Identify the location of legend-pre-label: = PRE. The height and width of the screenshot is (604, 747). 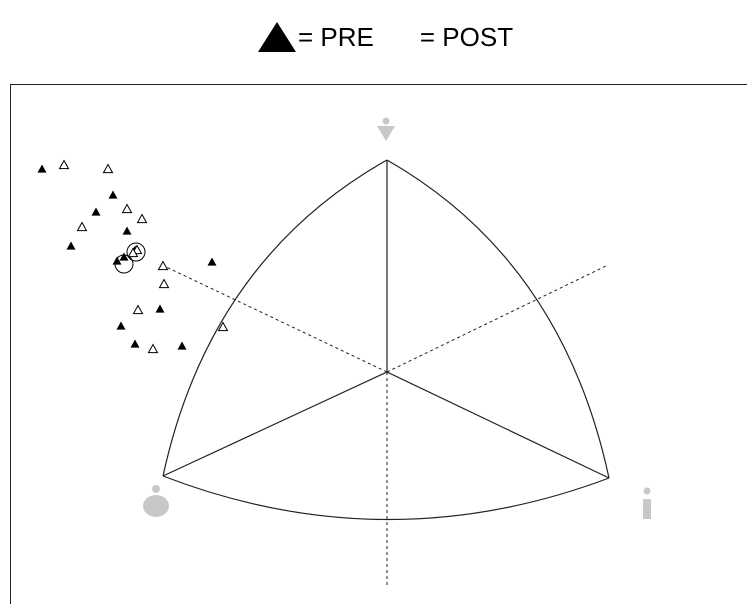
(336, 36).